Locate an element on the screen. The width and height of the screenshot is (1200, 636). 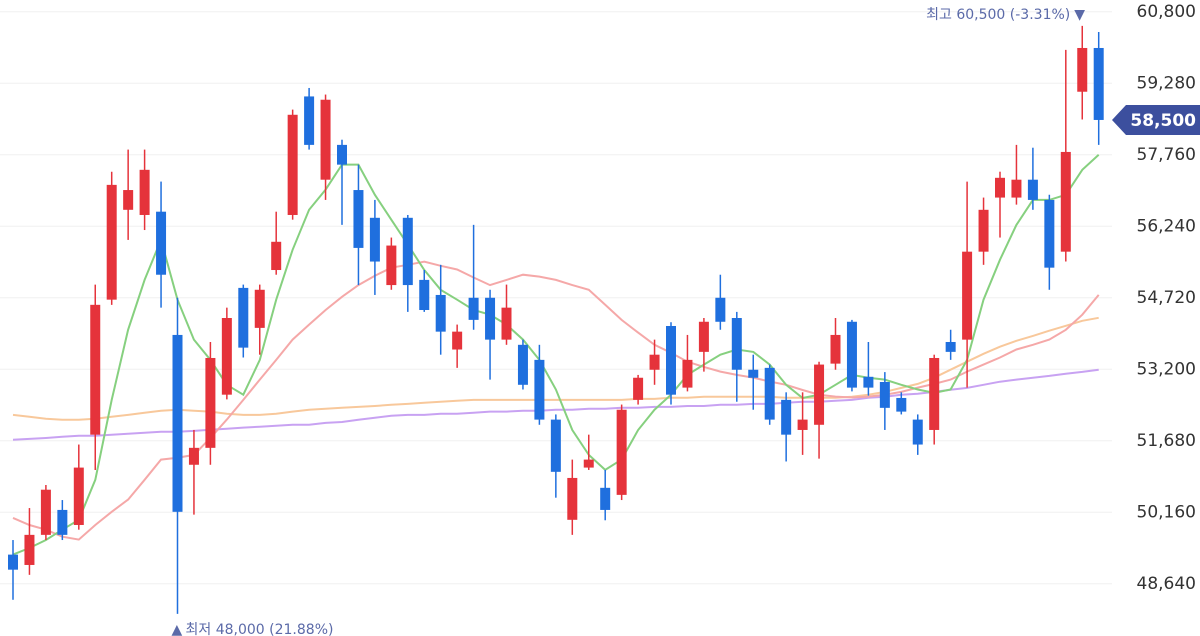
high-arrow: ▼ is located at coordinates (1079, 15).